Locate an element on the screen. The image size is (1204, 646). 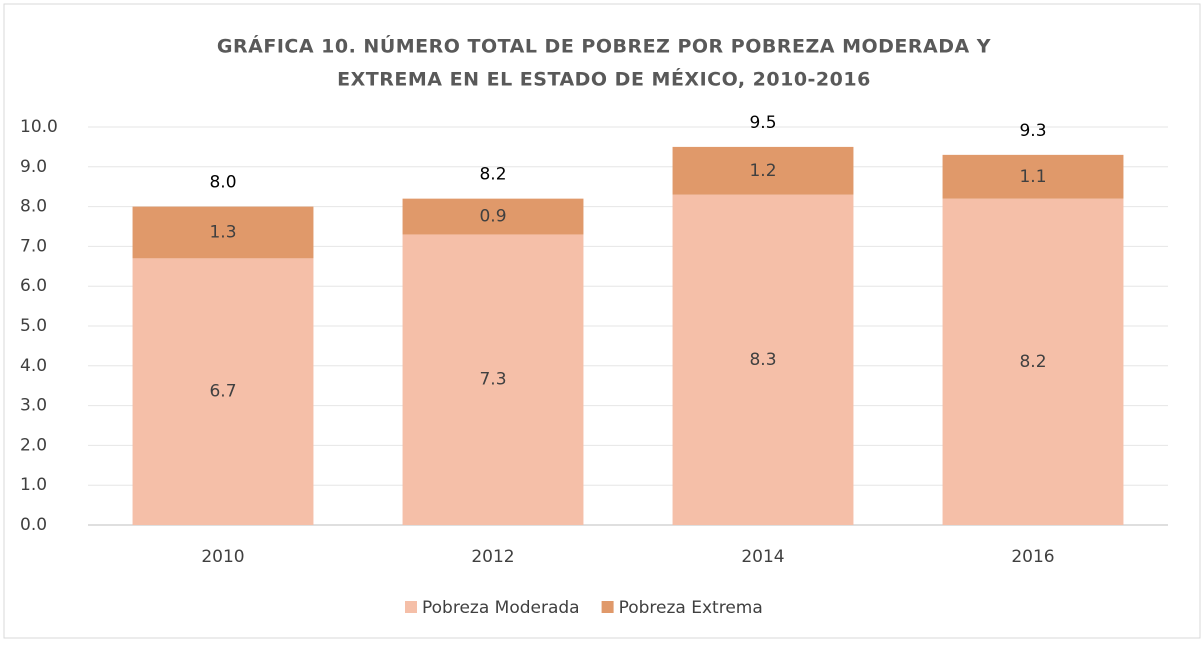
data-label: 0.9 is located at coordinates (492, 217).